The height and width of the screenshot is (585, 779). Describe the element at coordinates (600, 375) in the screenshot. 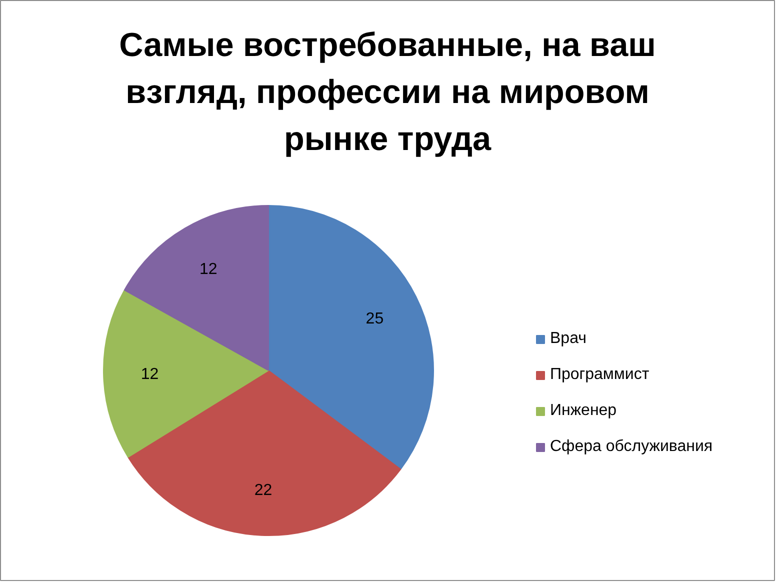

I see `legend-label: Программист` at that location.